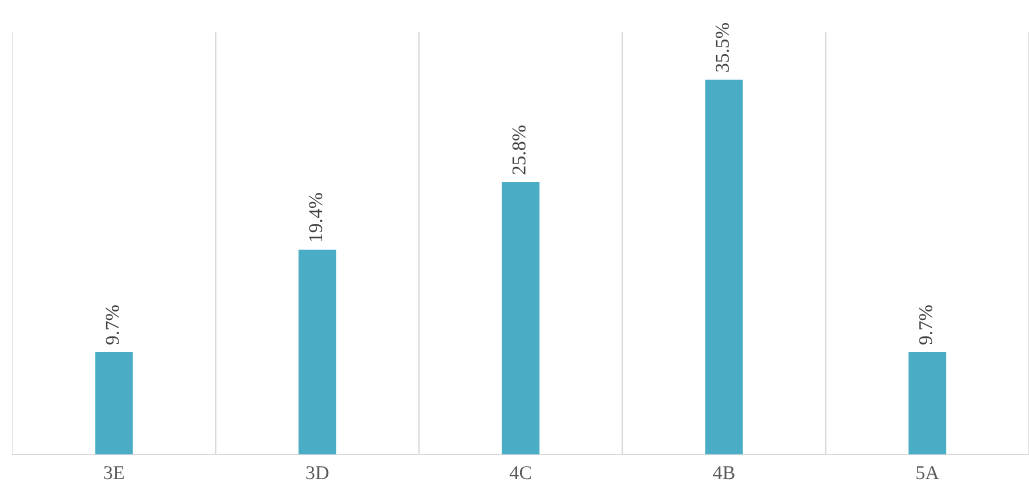  I want to click on x-tick-label: 4C, so click(520, 473).